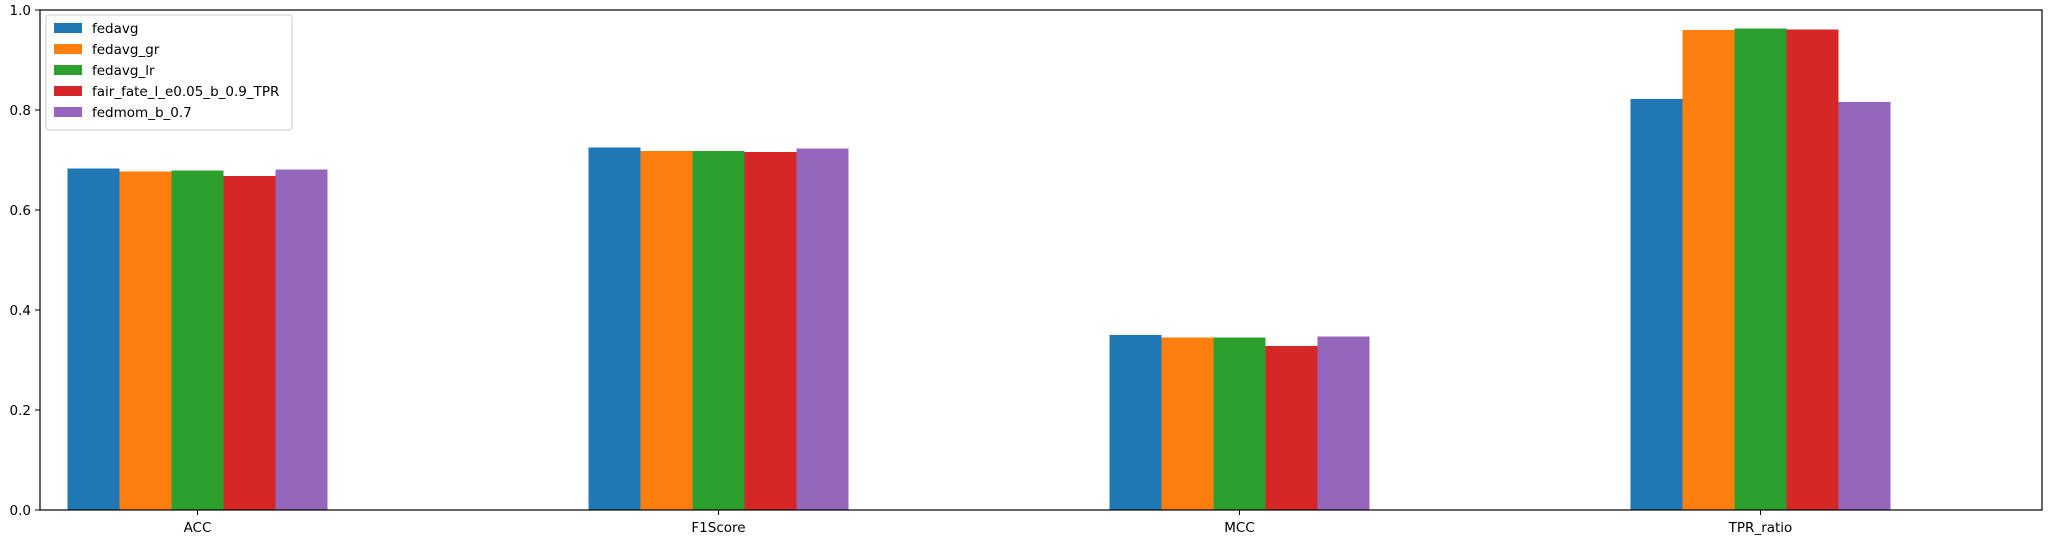  I want to click on bar-TPR_ratio-fedavg_lr, so click(1760, 269).